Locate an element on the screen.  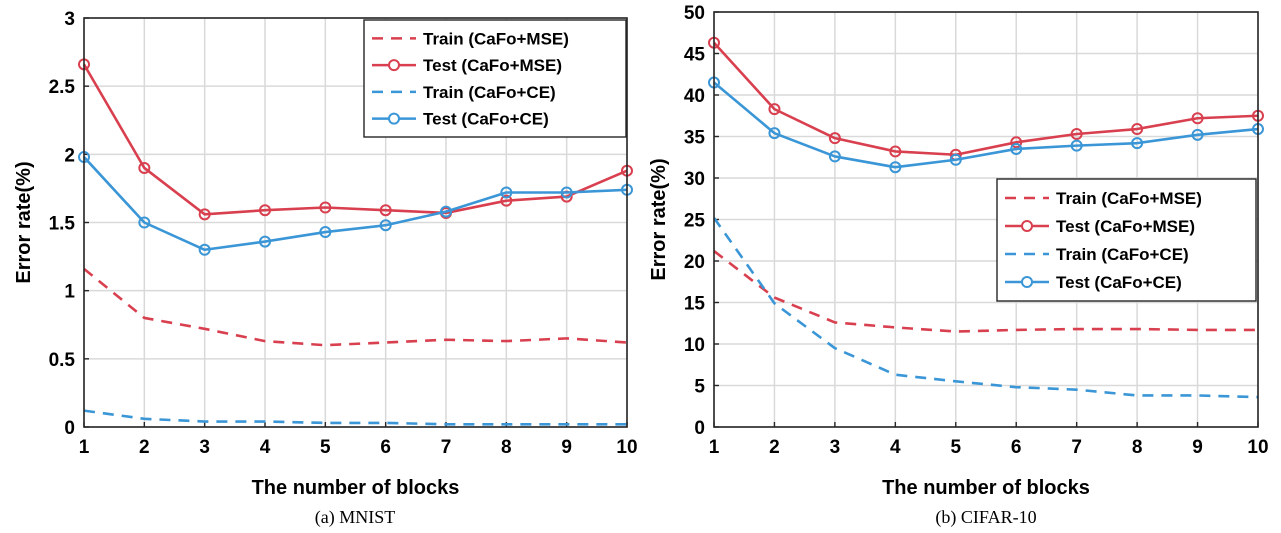
y-tick-label: 3 is located at coordinates (69, 19).